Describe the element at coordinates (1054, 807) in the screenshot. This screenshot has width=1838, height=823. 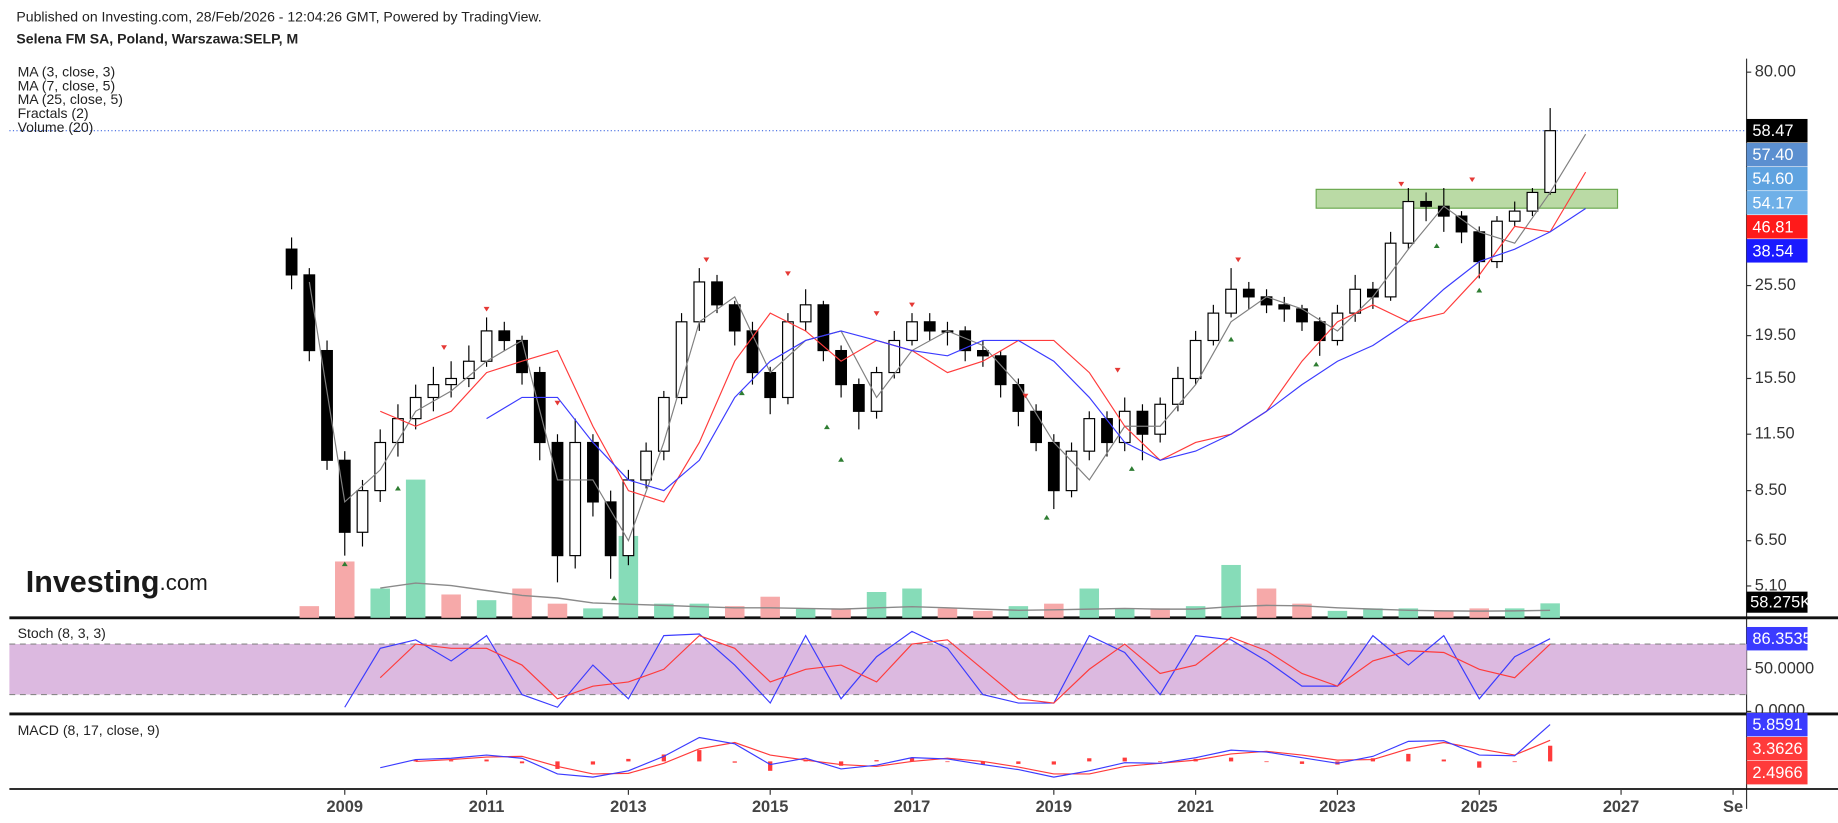
I see `x-tick-label: 2019` at that location.